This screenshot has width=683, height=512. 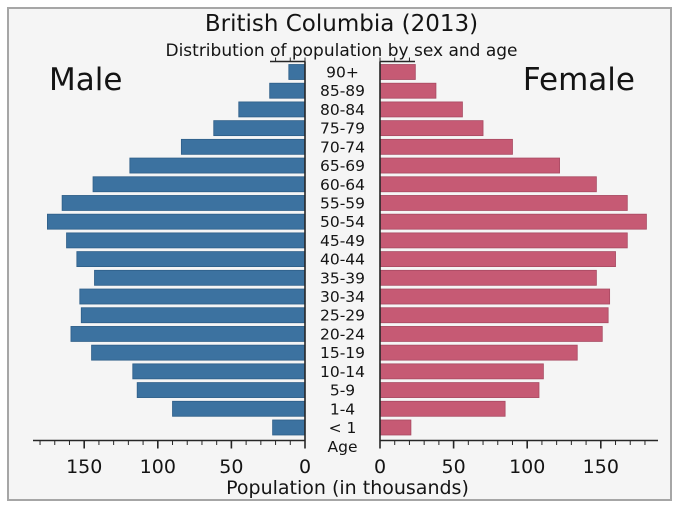 What do you see at coordinates (342, 73) in the screenshot?
I see `age-group-label-90: 90+` at bounding box center [342, 73].